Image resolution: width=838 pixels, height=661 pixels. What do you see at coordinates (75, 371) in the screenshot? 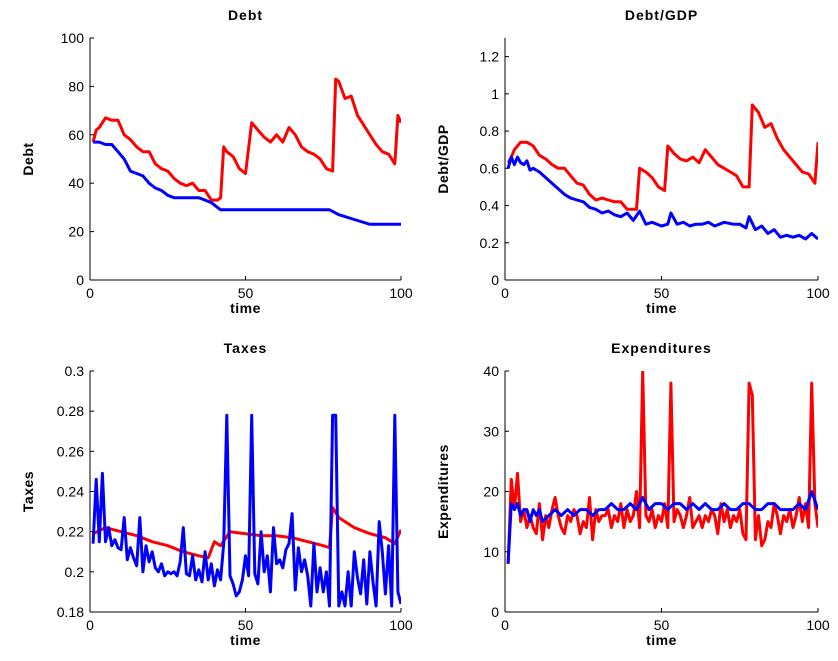
I see `y-tick-label: 0.3` at bounding box center [75, 371].